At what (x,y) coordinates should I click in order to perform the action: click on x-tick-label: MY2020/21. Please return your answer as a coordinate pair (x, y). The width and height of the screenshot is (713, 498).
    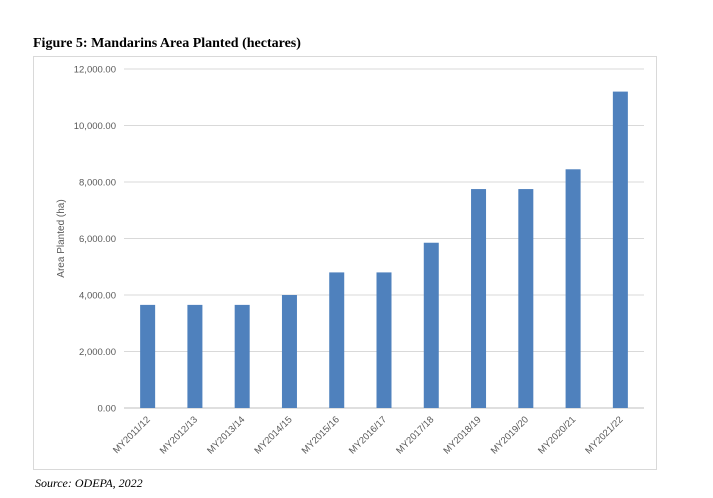
    Looking at the image, I should click on (557, 435).